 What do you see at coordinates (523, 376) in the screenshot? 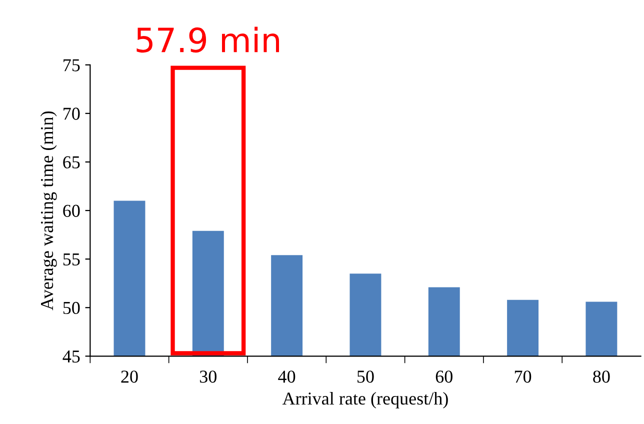
I see `x-tick-label: 70` at bounding box center [523, 376].